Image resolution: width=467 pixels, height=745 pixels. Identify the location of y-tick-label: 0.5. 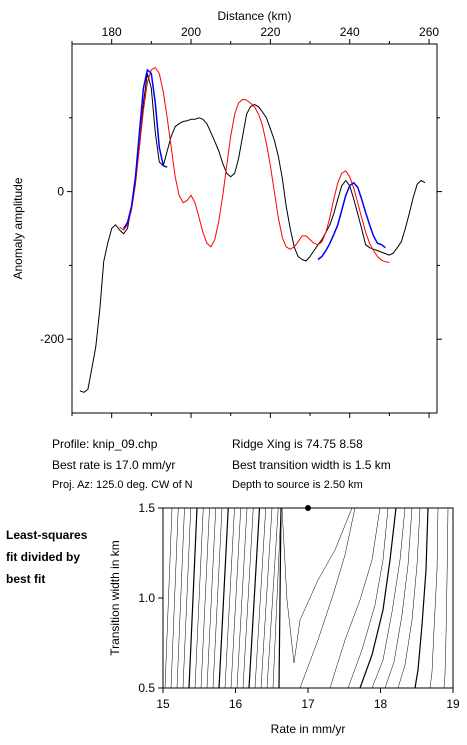
(146, 688).